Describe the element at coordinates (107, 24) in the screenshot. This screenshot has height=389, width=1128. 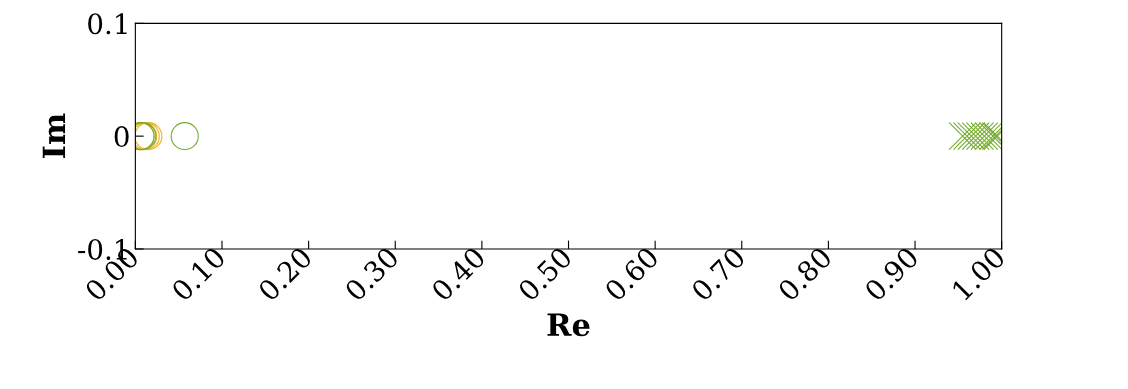
I see `y-tick-label: 0.1` at that location.